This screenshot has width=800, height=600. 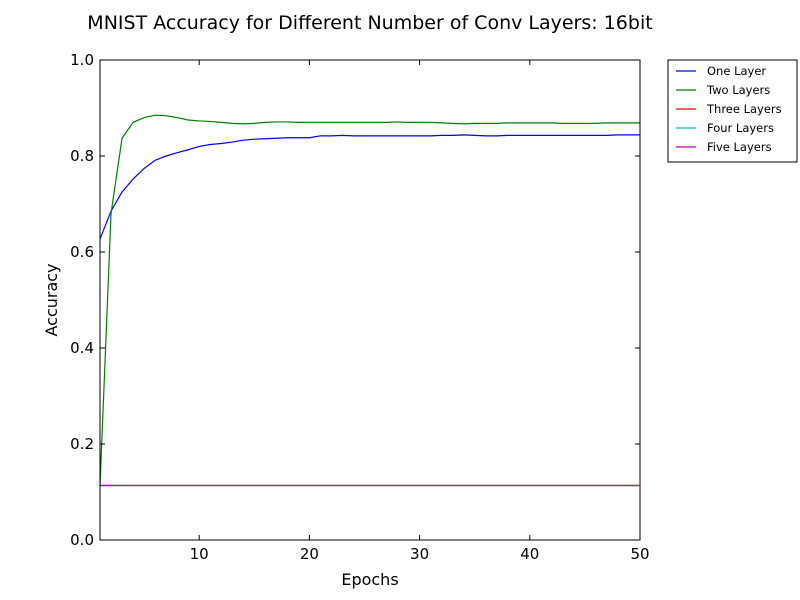 I want to click on x-tick-label: 10, so click(x=199, y=554).